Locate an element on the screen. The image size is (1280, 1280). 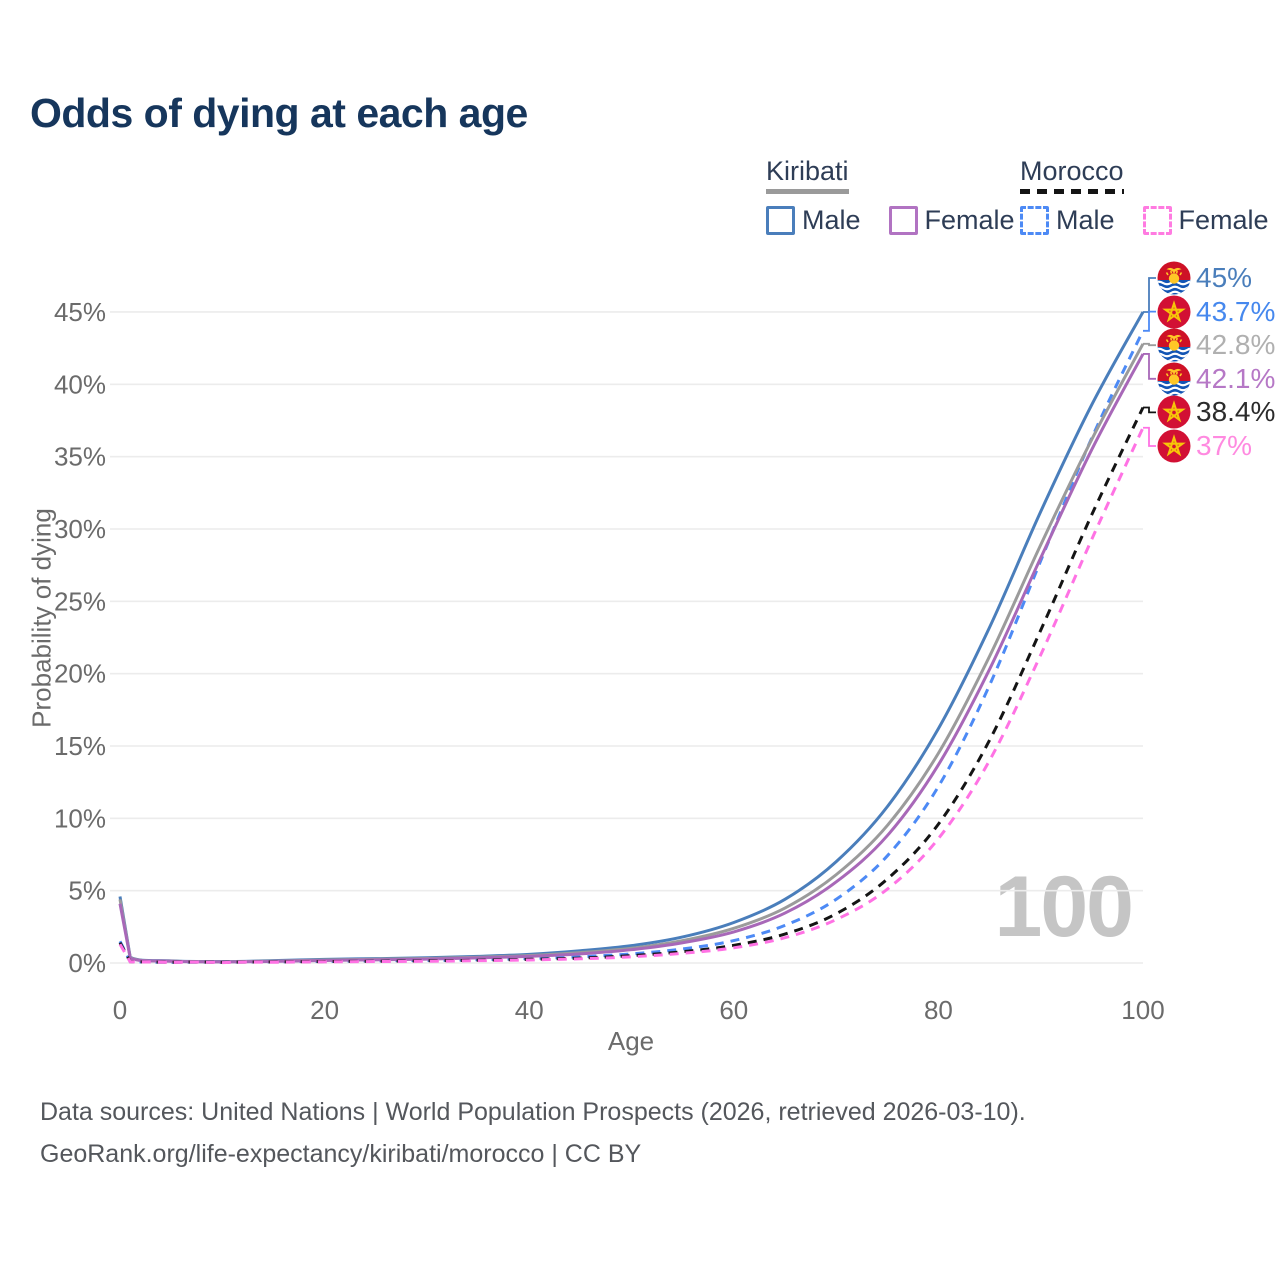
kiribati-female-swatch-icon is located at coordinates (903, 220).